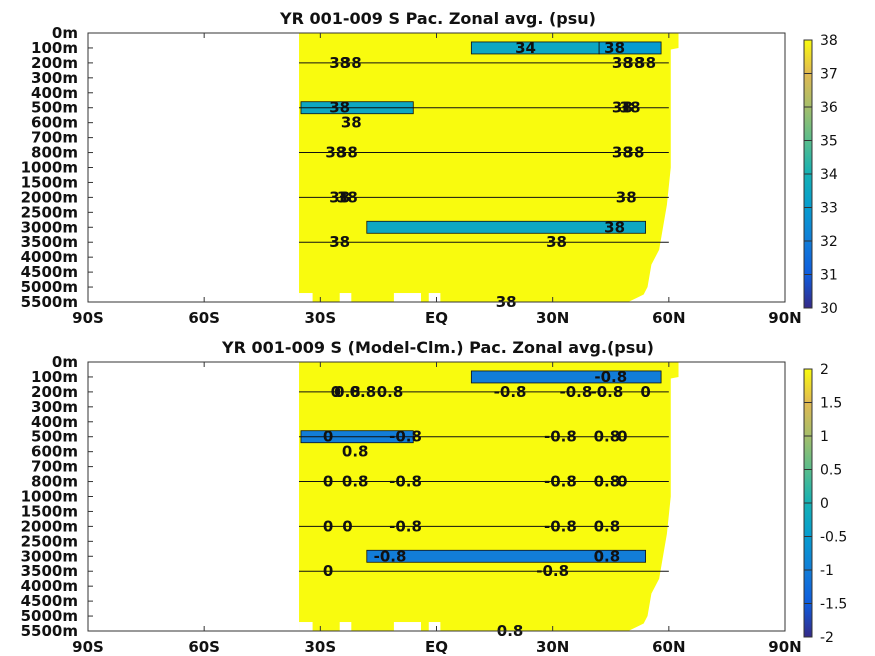 This screenshot has height=656, width=875. I want to click on colorbar-tick-label: 36, so click(829, 108).